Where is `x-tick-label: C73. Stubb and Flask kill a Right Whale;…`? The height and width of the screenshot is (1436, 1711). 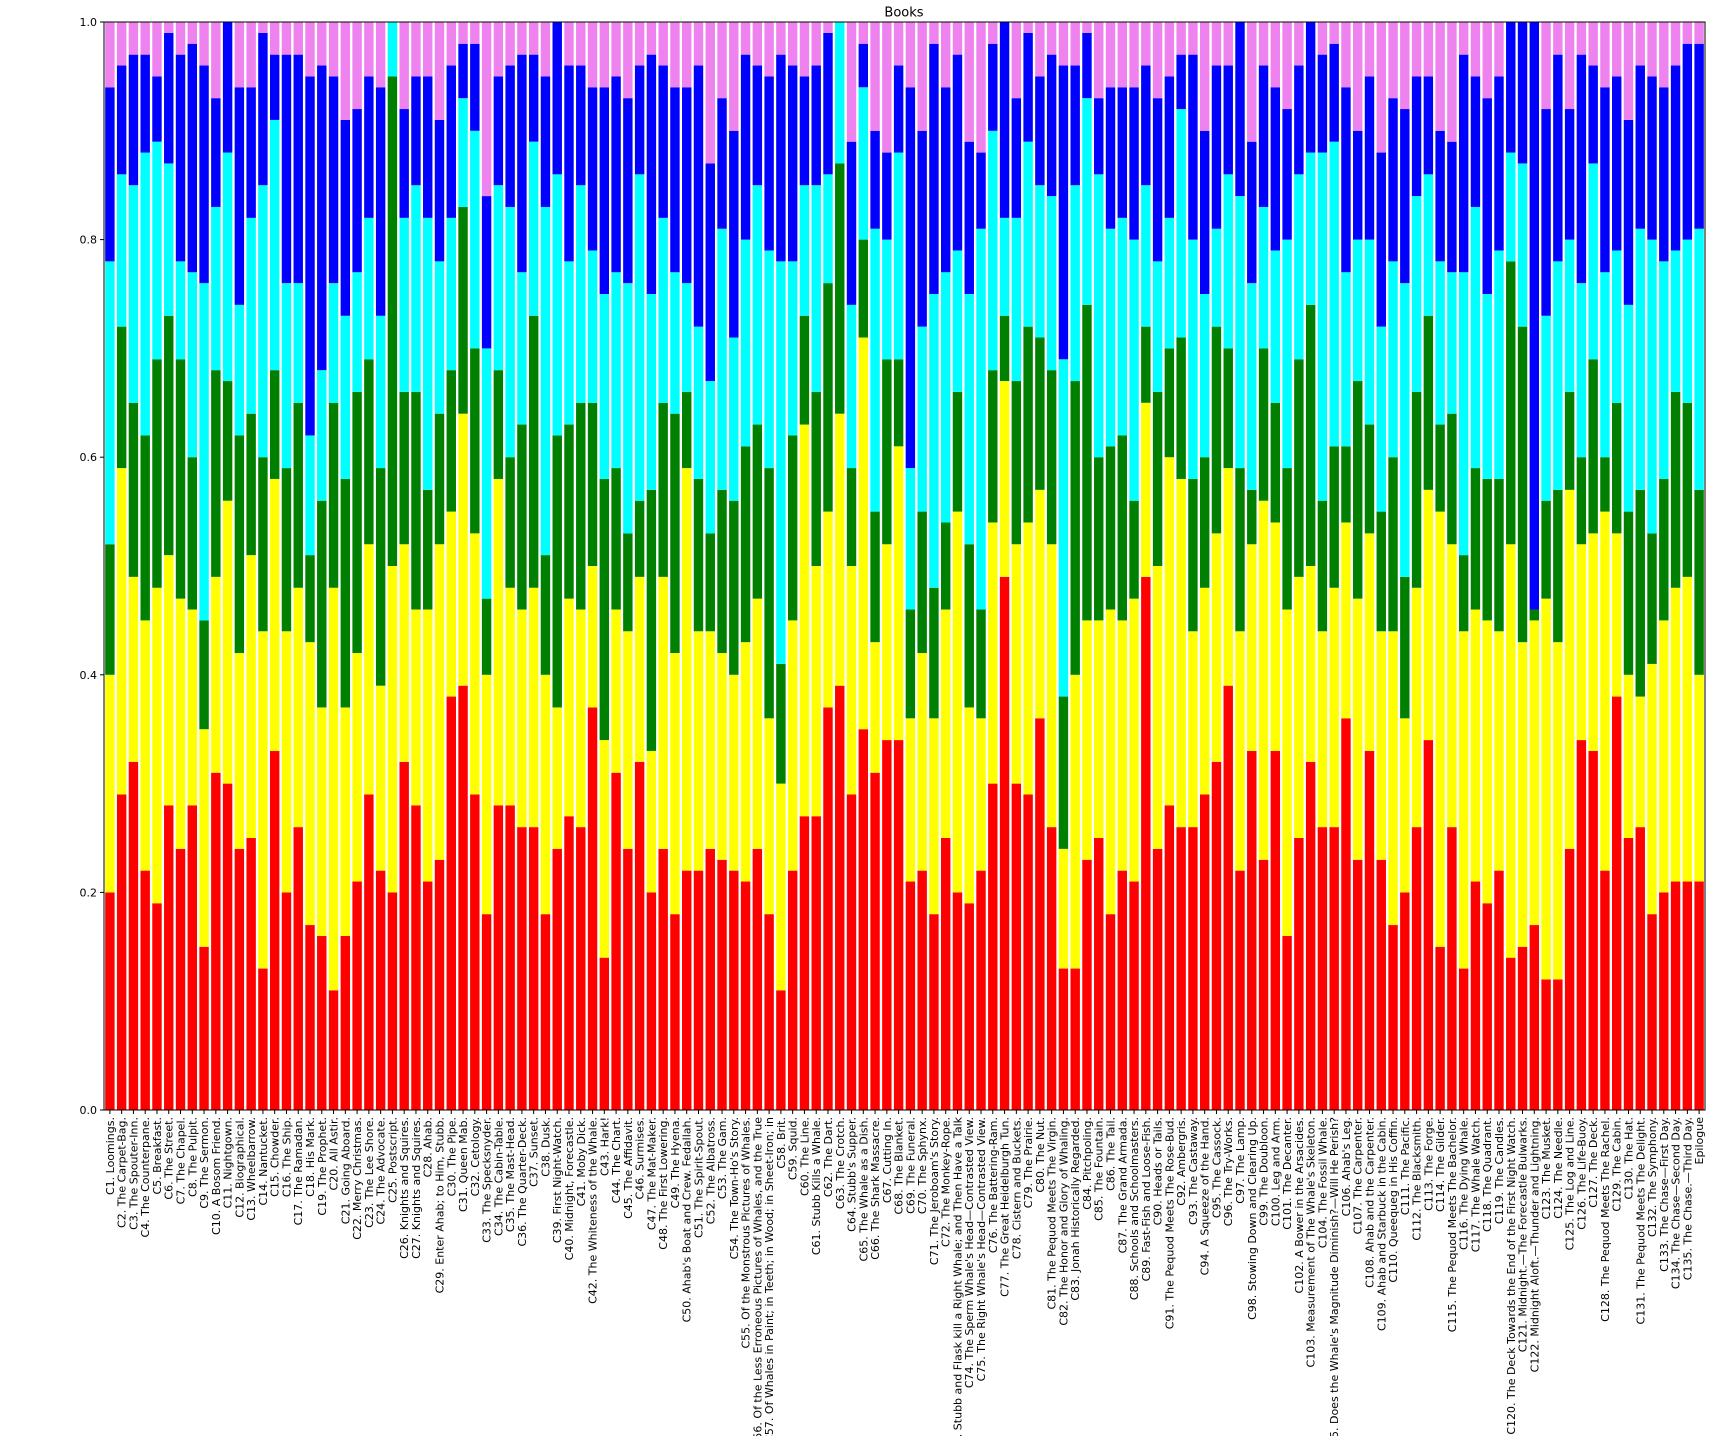
x-tick-label: C73. Stubb and Flask kill a Right Whale;… is located at coordinates (957, 1276).